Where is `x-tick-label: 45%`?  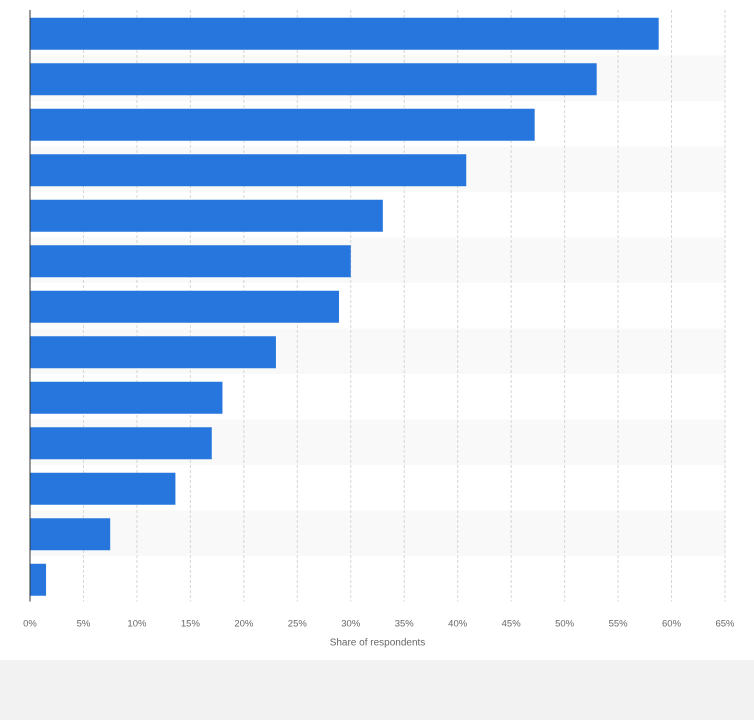 x-tick-label: 45% is located at coordinates (512, 624).